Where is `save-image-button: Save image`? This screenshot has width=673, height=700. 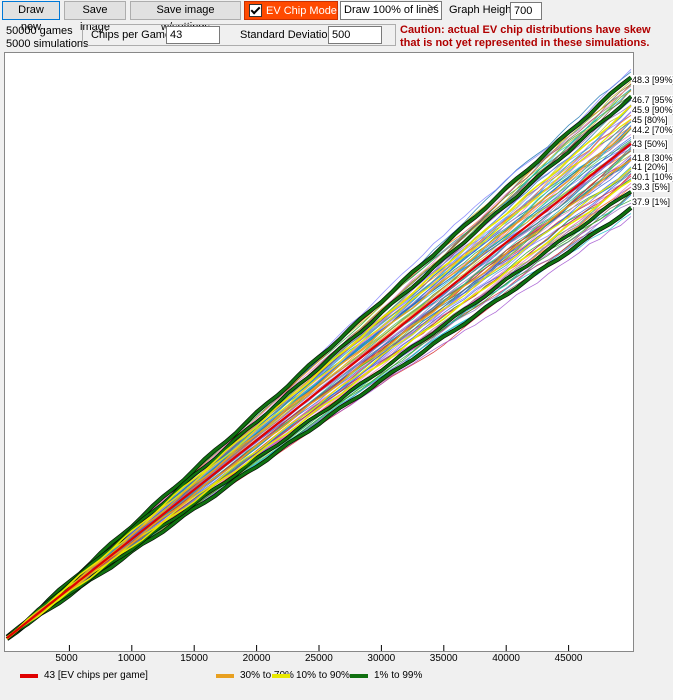
save-image-button: Save image is located at coordinates (95, 17).